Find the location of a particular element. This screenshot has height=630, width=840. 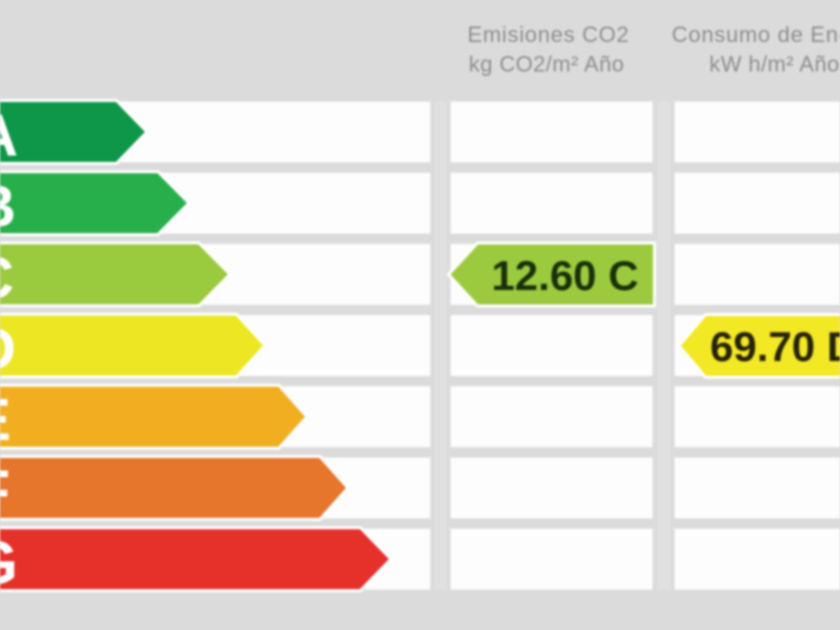

svg-text: 69.70 D is located at coordinates (775, 346).